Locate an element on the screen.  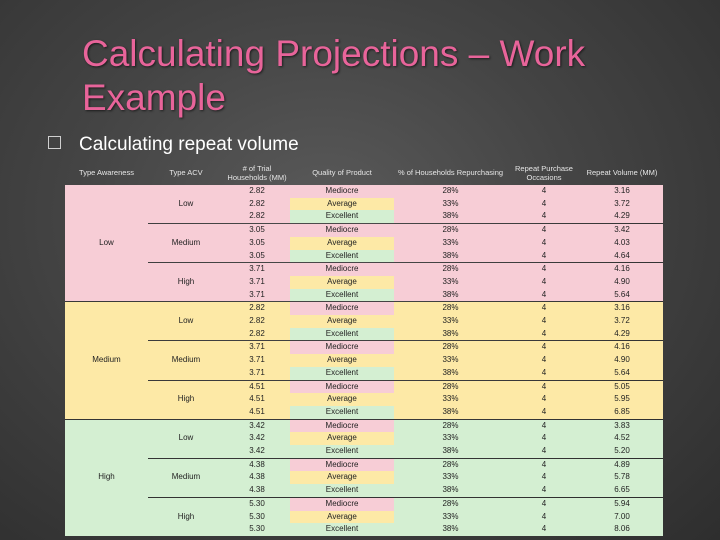
table-row: 3.42 Excellent 38% 4 5.20 is located at coordinates (364, 452).